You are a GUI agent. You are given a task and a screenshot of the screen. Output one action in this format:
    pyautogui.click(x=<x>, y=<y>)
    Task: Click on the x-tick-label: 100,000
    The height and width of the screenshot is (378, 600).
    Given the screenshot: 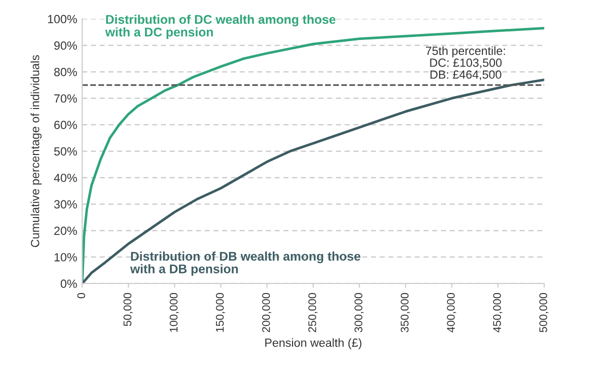 What is the action you would take?
    pyautogui.click(x=174, y=312)
    